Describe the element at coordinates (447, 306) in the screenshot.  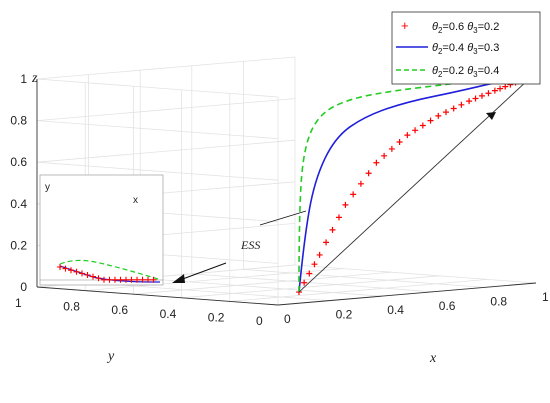
I see `x-tick-label: 0.6` at that location.